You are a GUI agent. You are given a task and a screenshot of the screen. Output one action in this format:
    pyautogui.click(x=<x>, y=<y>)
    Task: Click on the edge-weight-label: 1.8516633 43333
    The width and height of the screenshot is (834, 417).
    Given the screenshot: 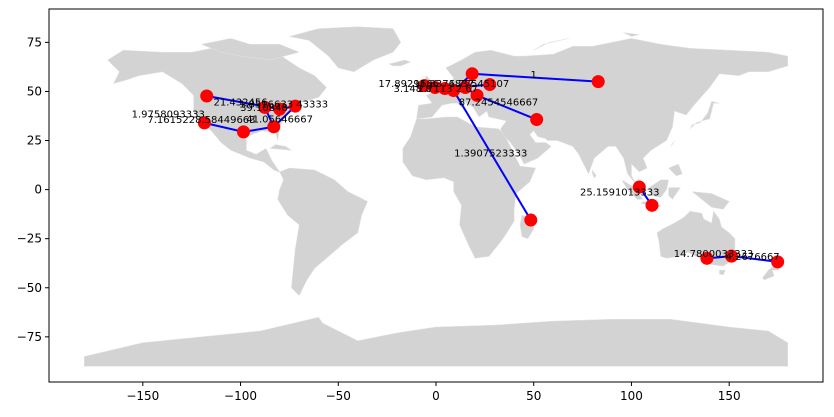 What is the action you would take?
    pyautogui.click(x=283, y=105)
    